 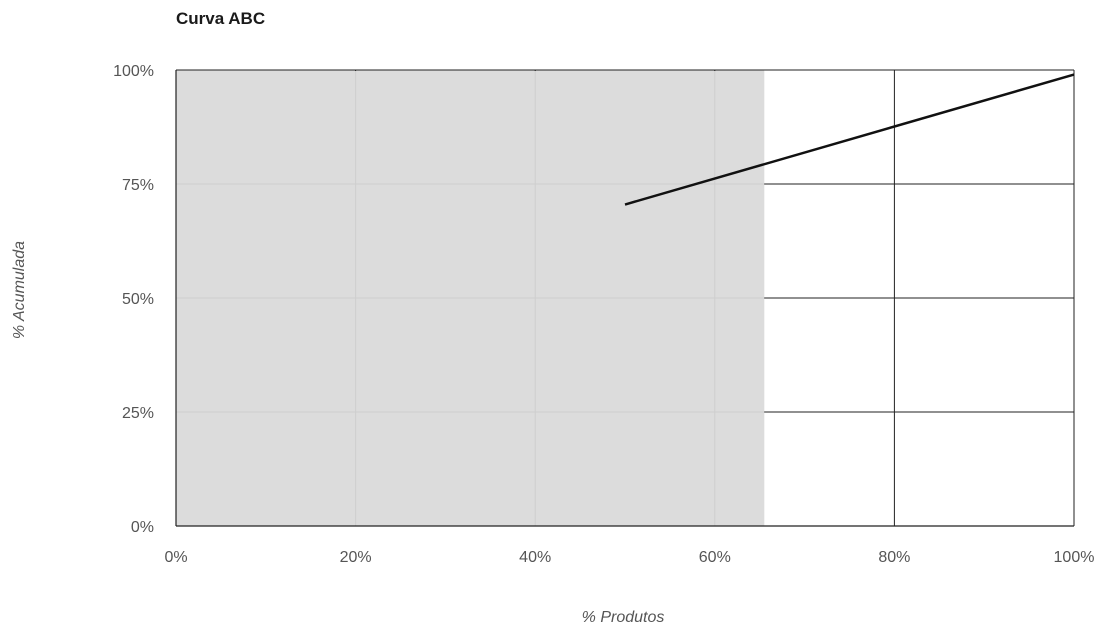 What do you see at coordinates (142, 527) in the screenshot?
I see `y-tick-label-0: 0%` at bounding box center [142, 527].